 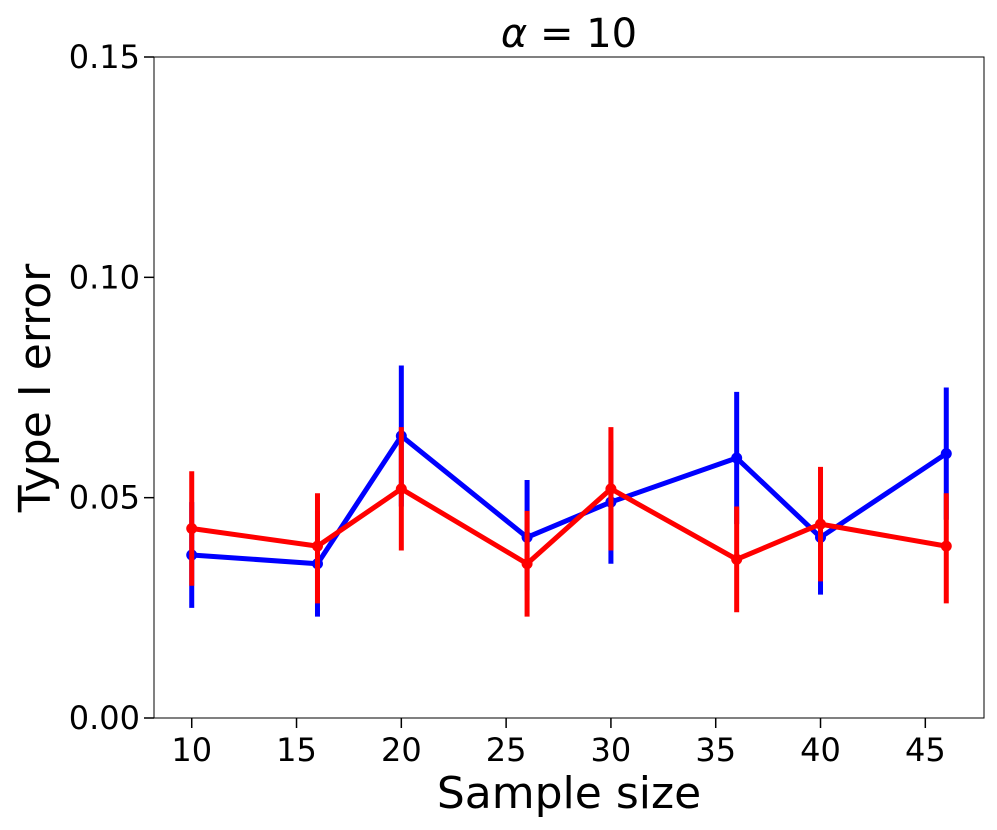 I want to click on y-tick-label: 0.00, so click(x=104, y=718).